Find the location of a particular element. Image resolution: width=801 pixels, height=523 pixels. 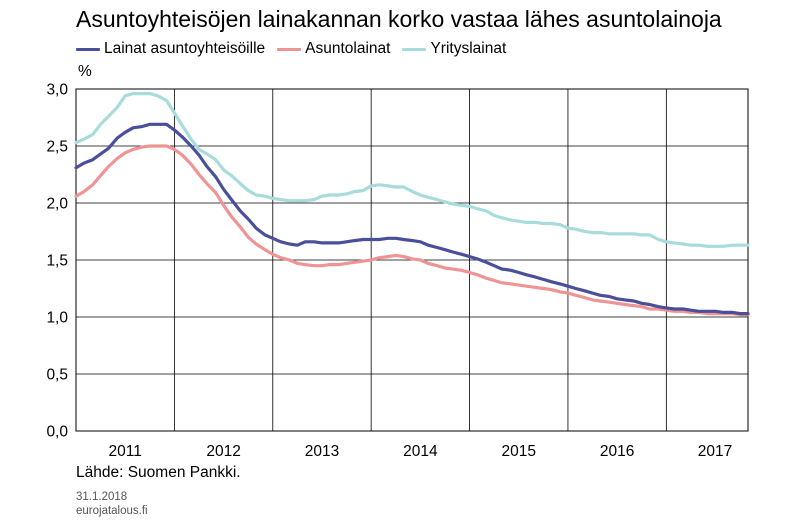

y-tick-label: 1,5 is located at coordinates (57, 261).